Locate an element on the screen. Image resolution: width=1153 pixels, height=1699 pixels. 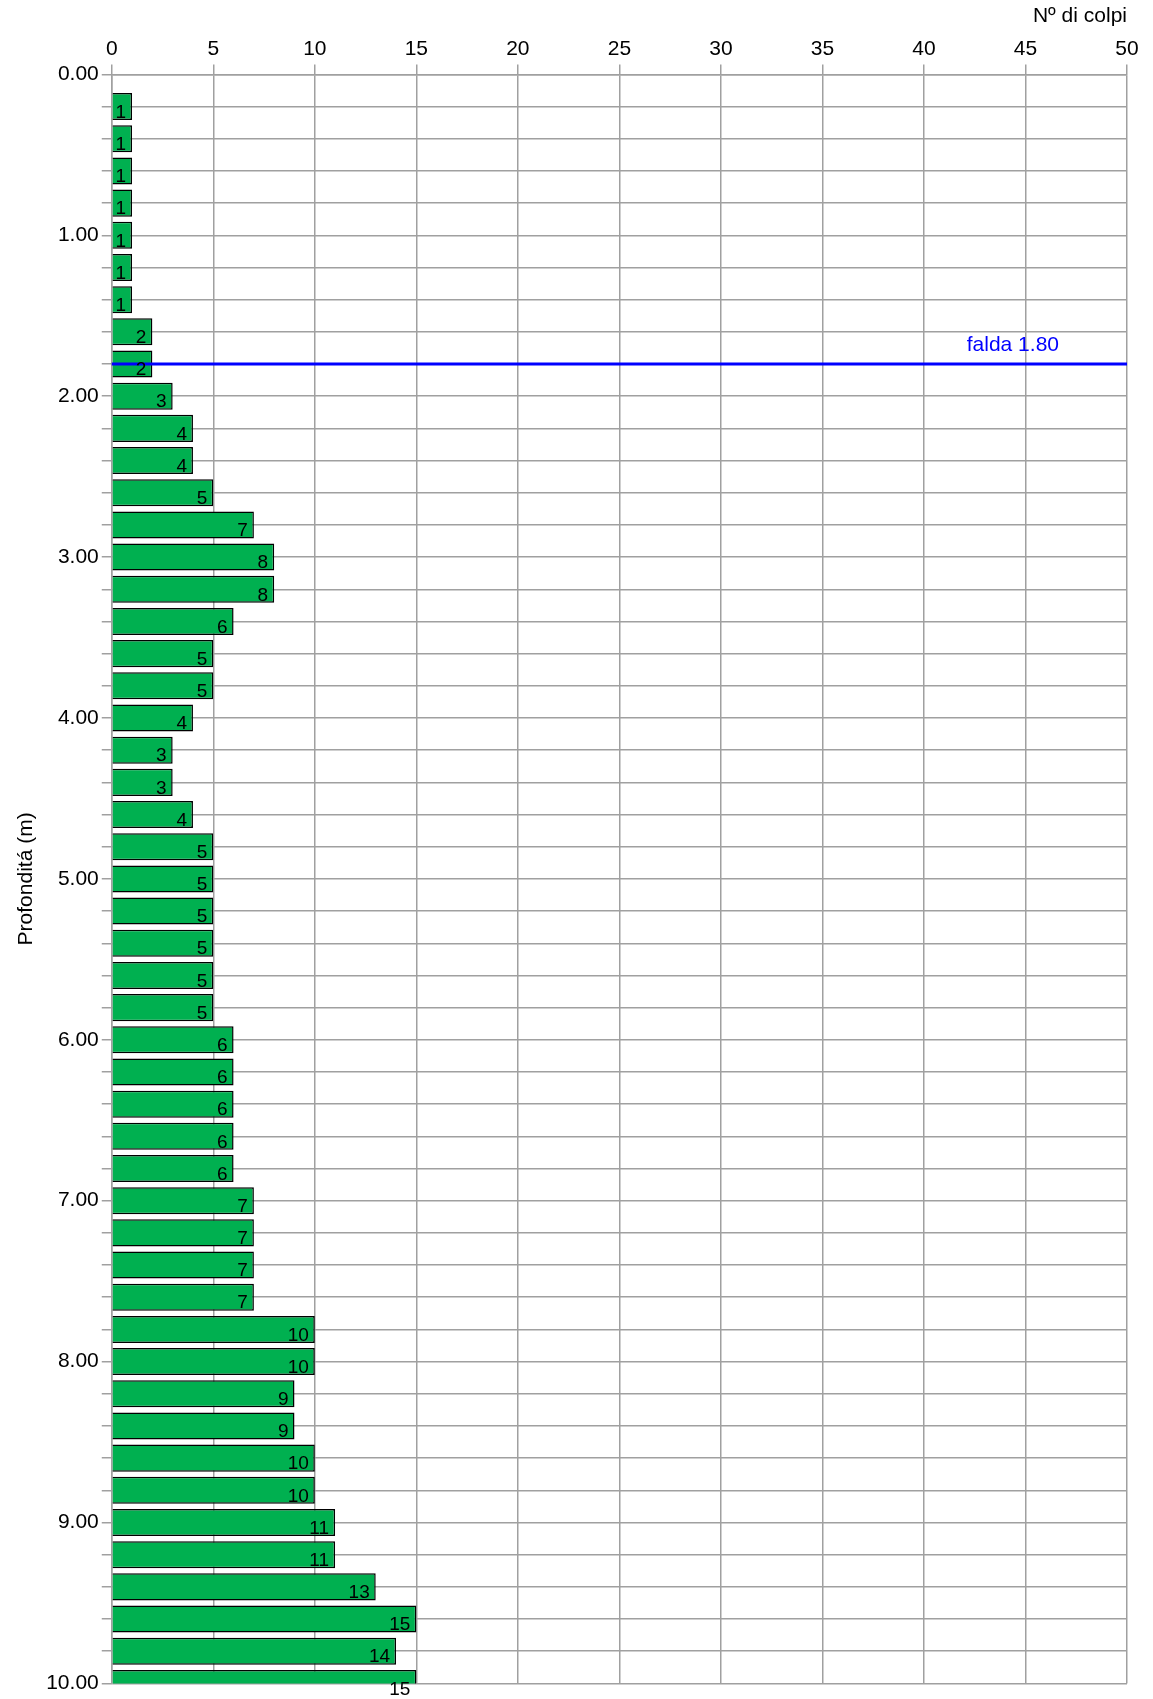
y-tick-label: 2.00 is located at coordinates (78, 394).